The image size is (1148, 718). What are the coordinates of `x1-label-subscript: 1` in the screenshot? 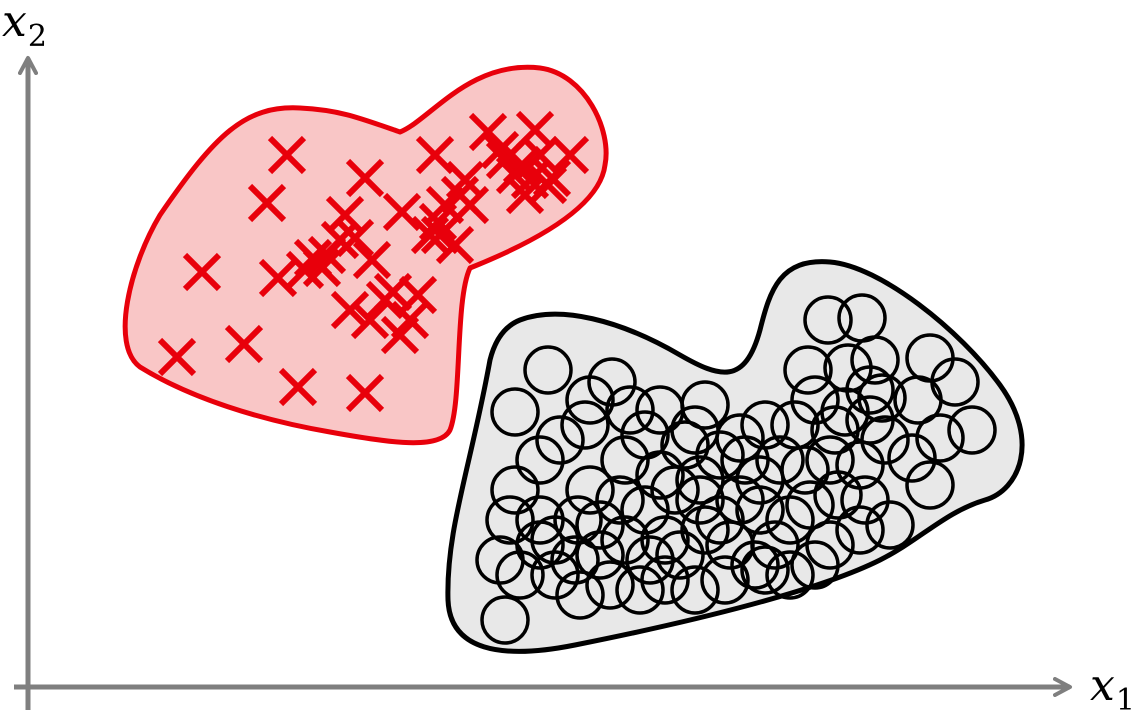 It's located at (1125, 700).